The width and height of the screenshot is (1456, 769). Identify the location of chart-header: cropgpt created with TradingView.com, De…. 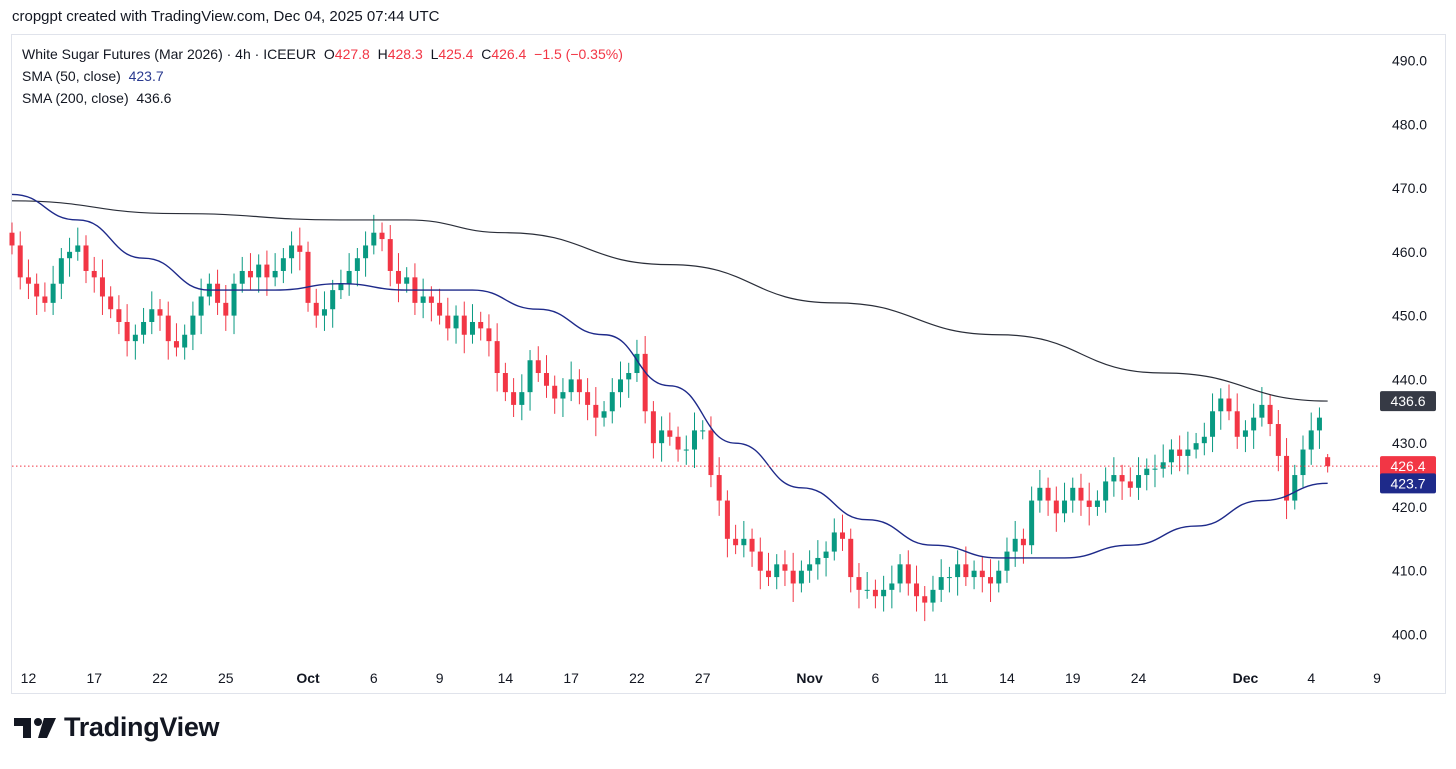
(226, 16).